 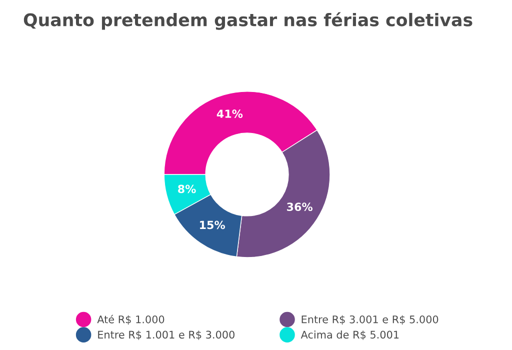 What do you see at coordinates (229, 114) in the screenshot?
I see `data-label: 41%` at bounding box center [229, 114].